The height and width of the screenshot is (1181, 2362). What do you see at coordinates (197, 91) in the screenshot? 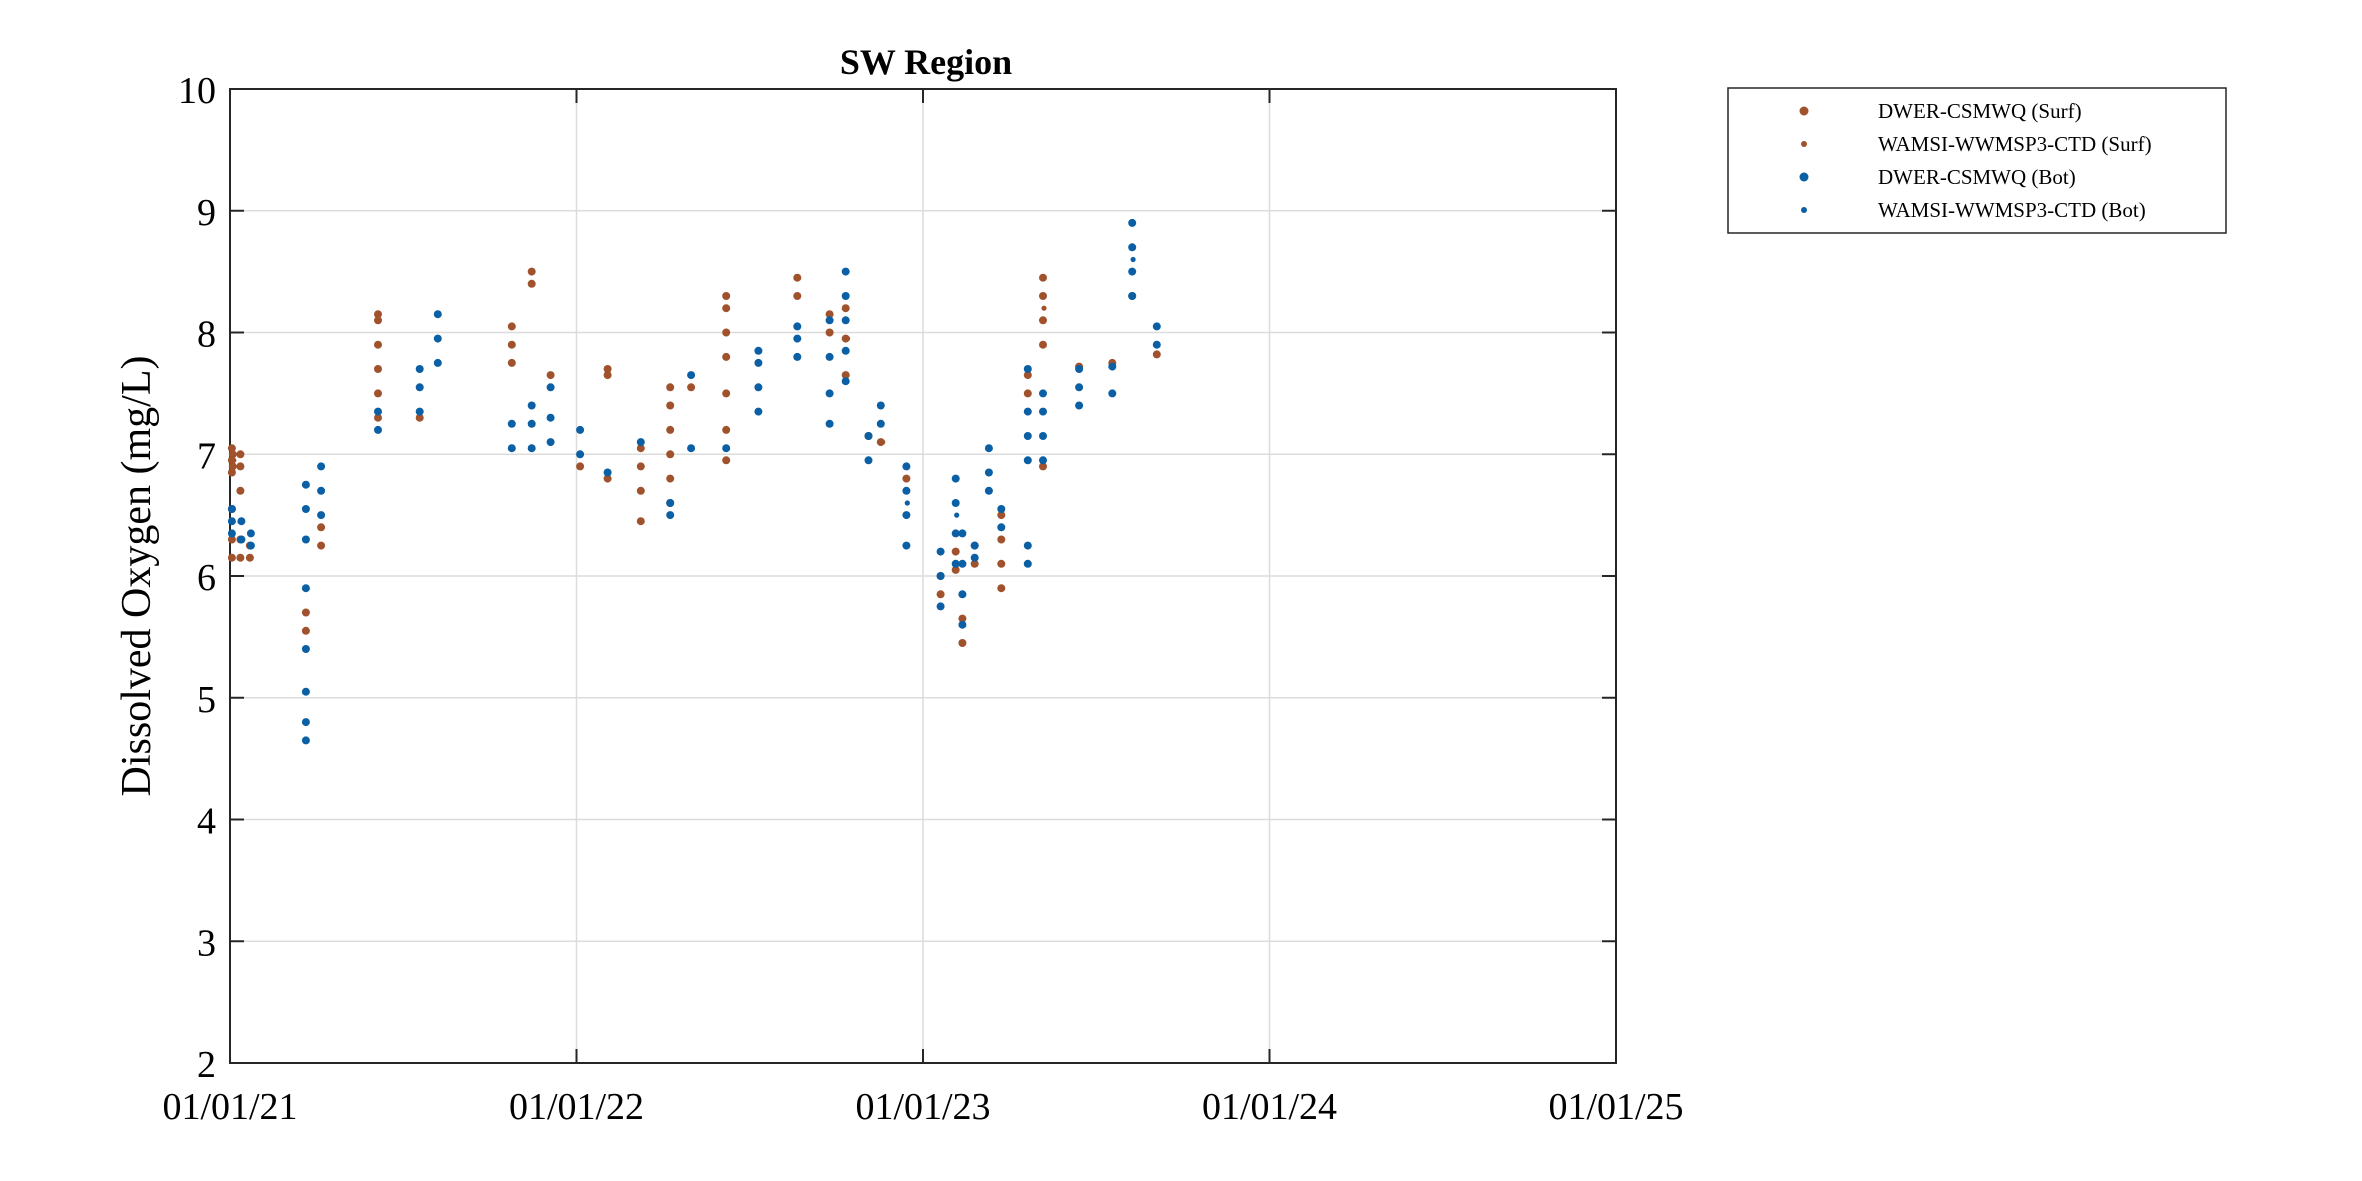
I see `y-tick-label: 10` at bounding box center [197, 91].